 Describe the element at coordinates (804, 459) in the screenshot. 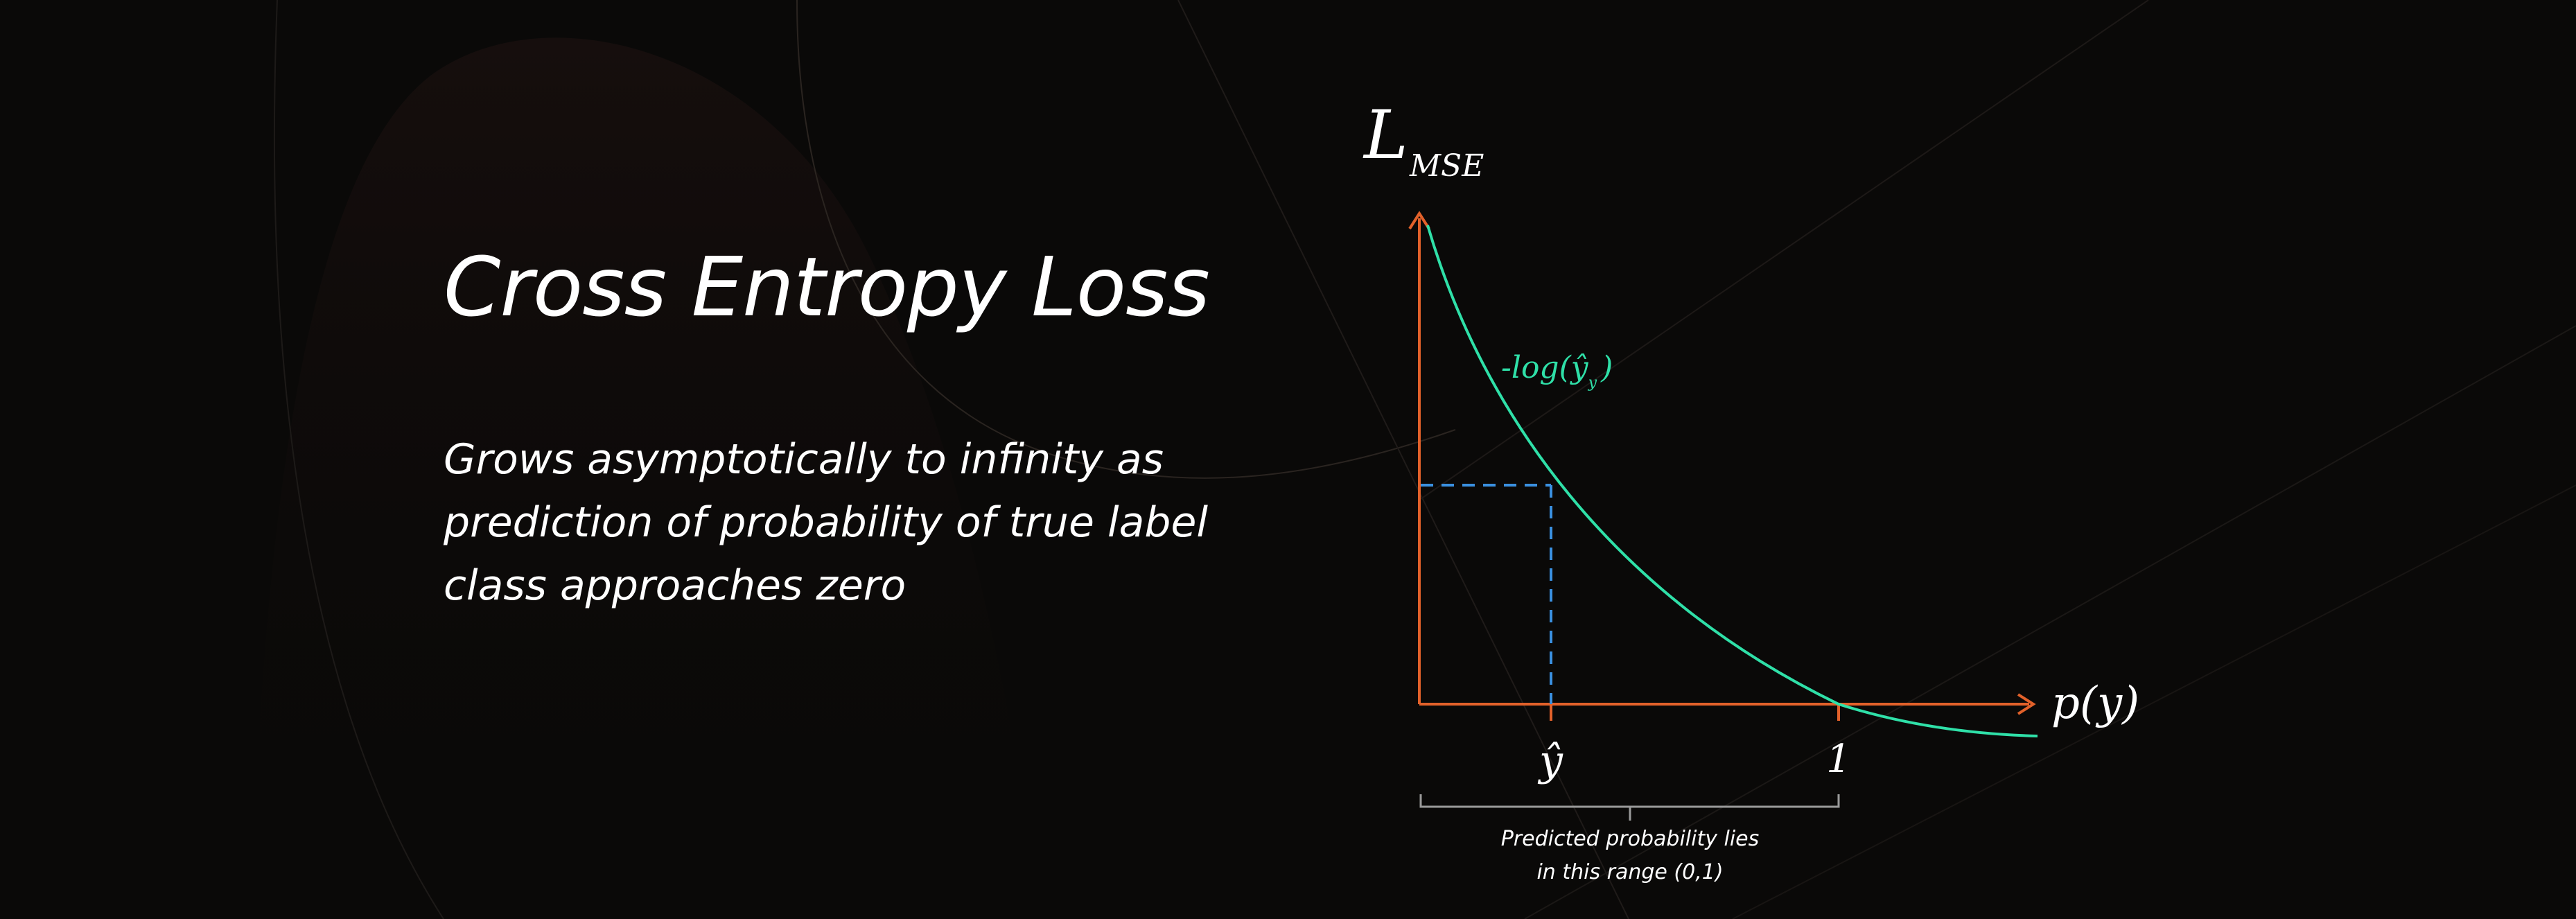

I see `description-line: Grows asymptotically to infinity as` at that location.